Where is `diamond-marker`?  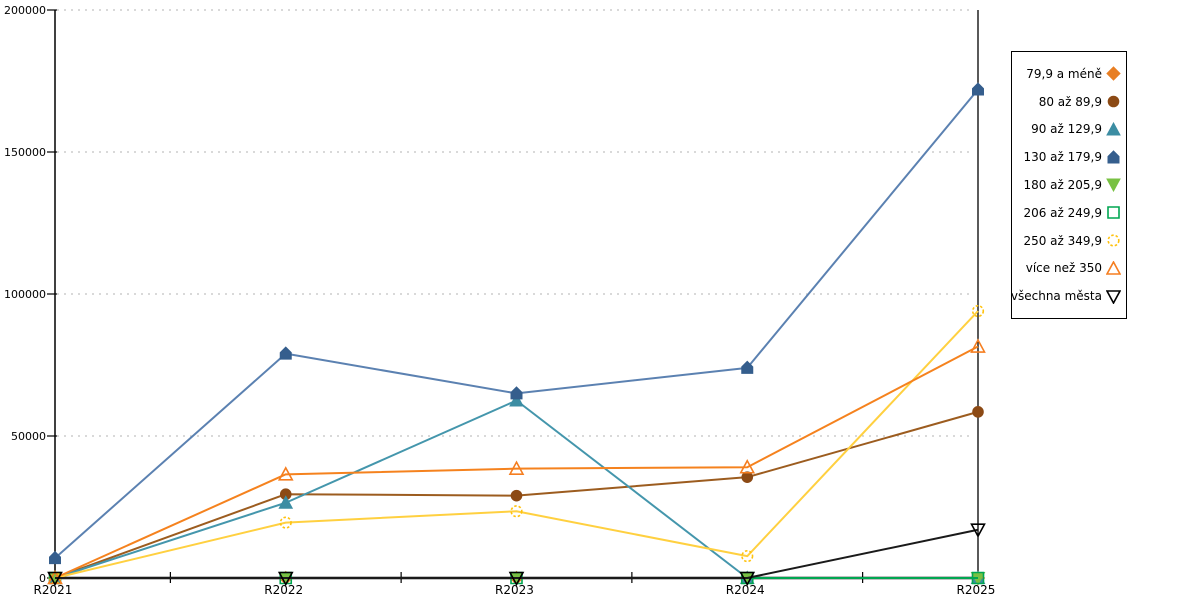 diamond-marker is located at coordinates (1113, 74).